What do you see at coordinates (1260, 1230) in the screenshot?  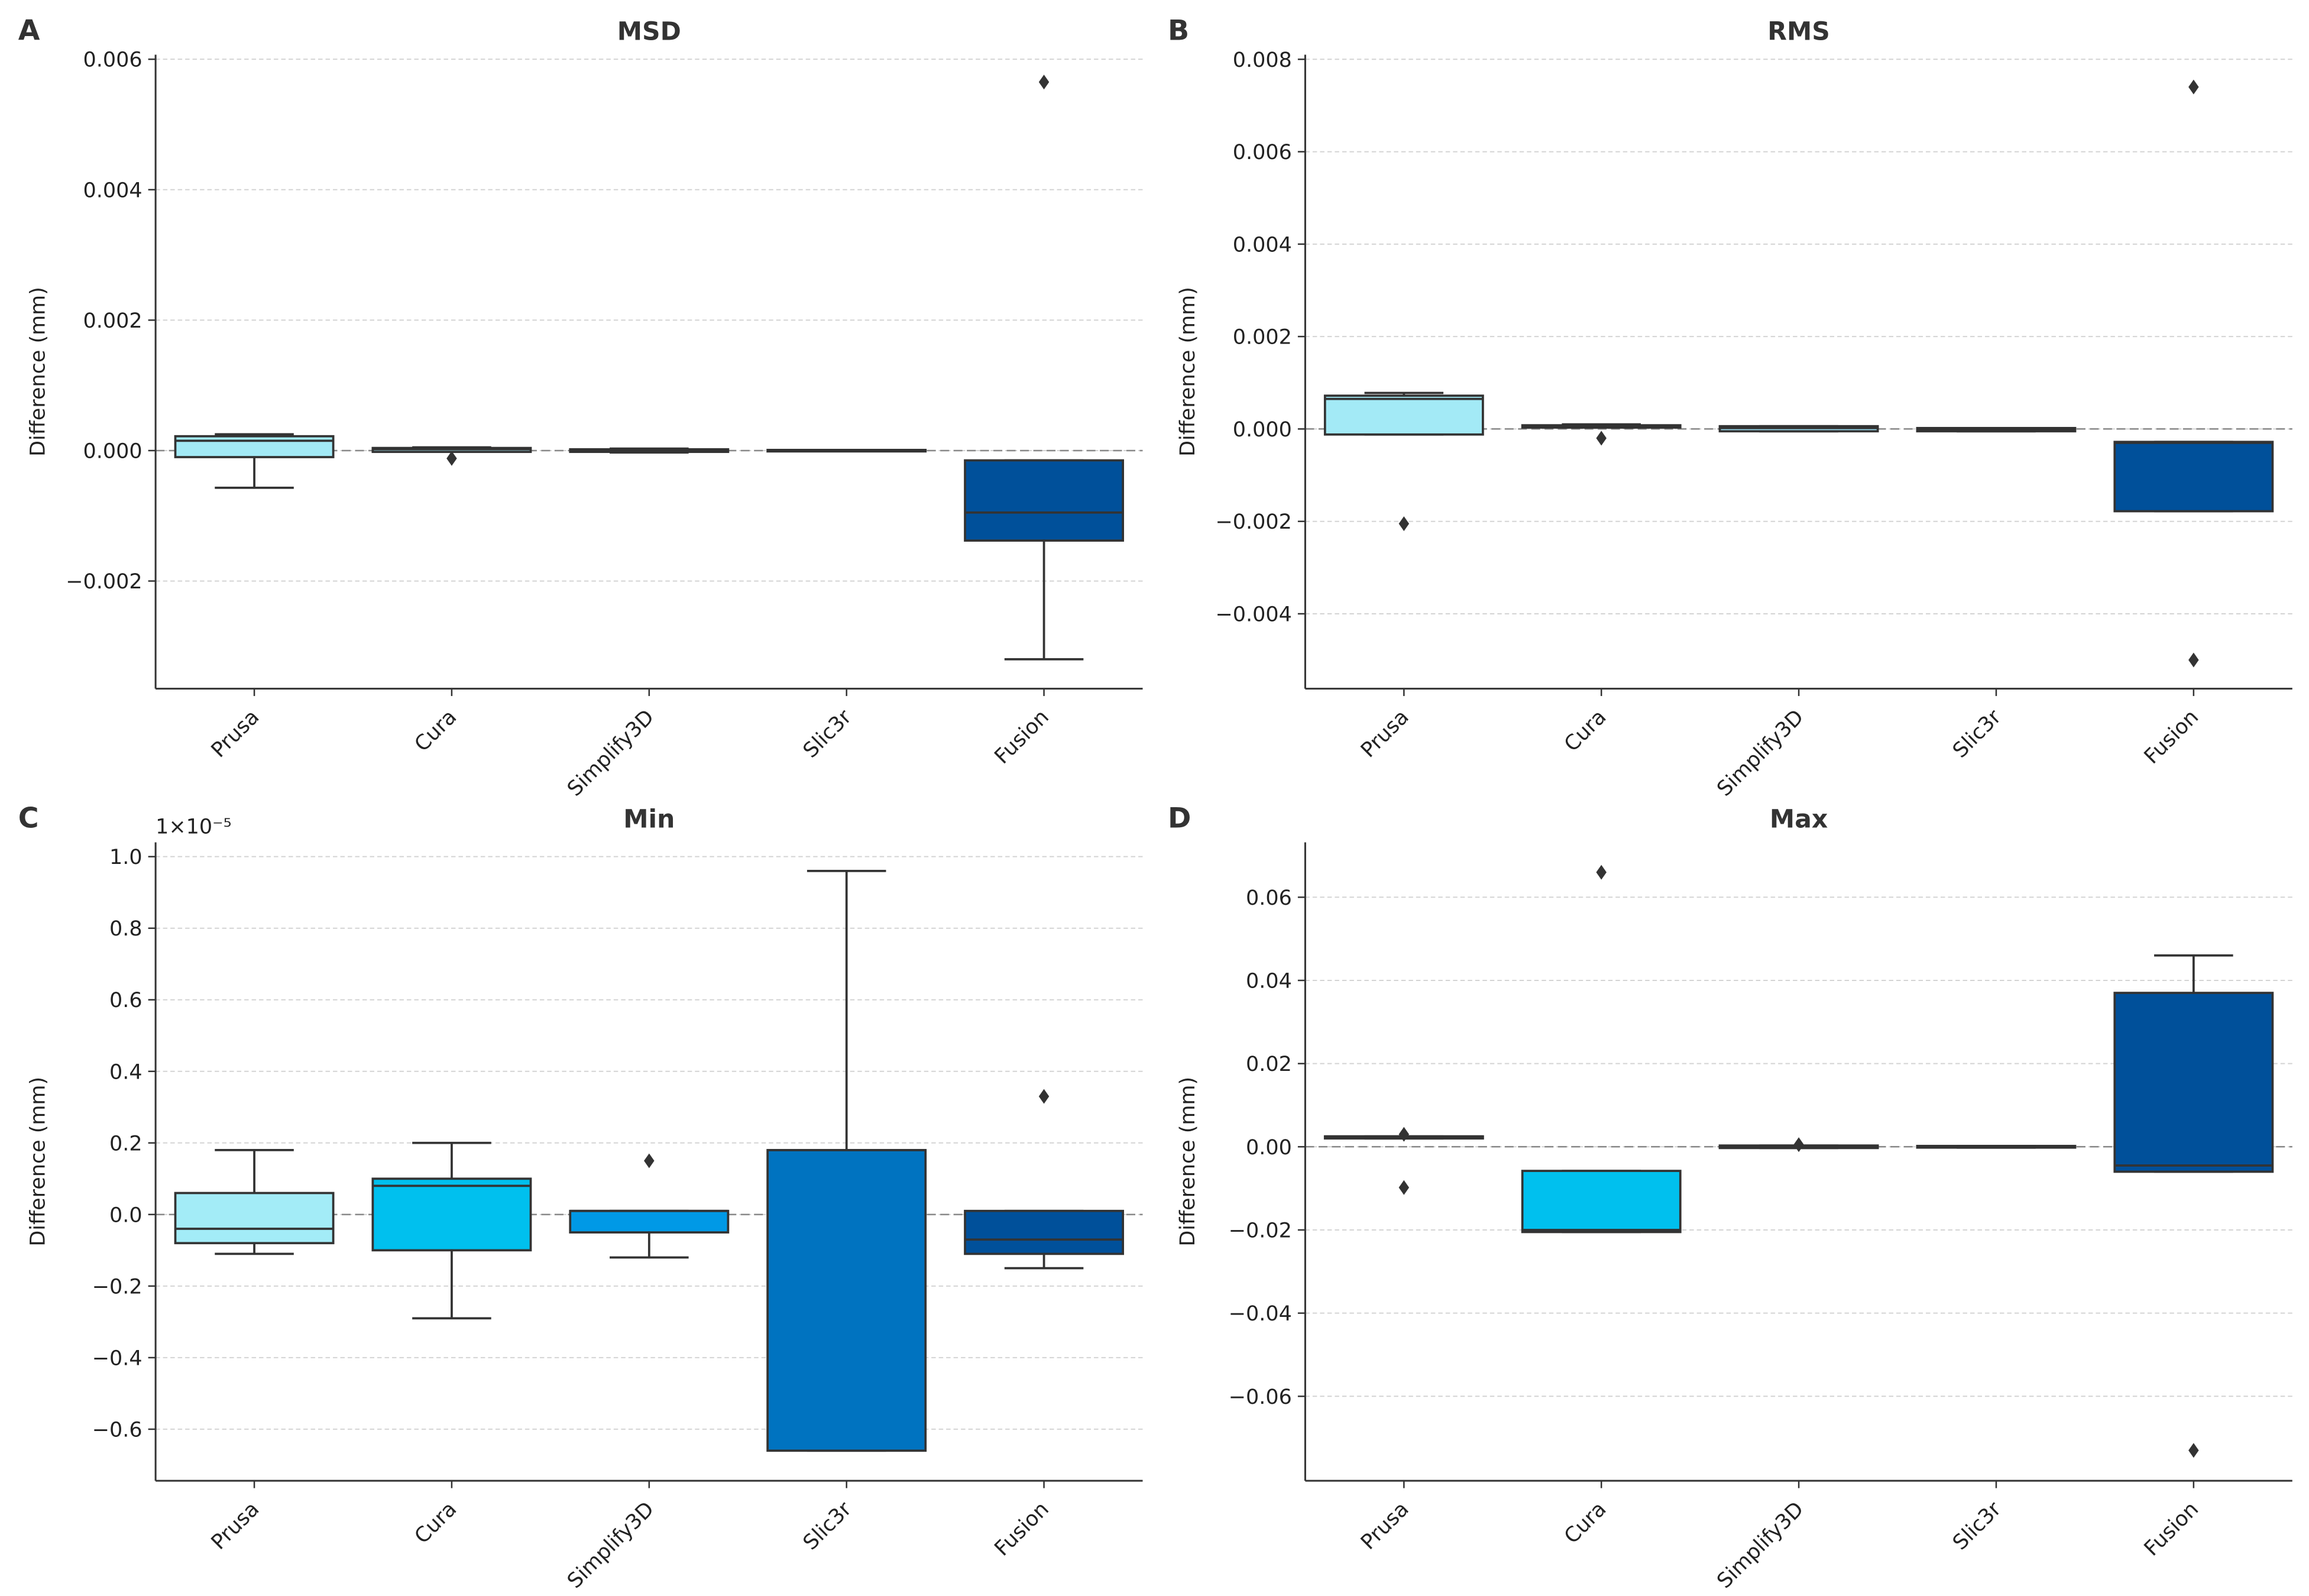 I see `y-tick-label: −0.02` at bounding box center [1260, 1230].